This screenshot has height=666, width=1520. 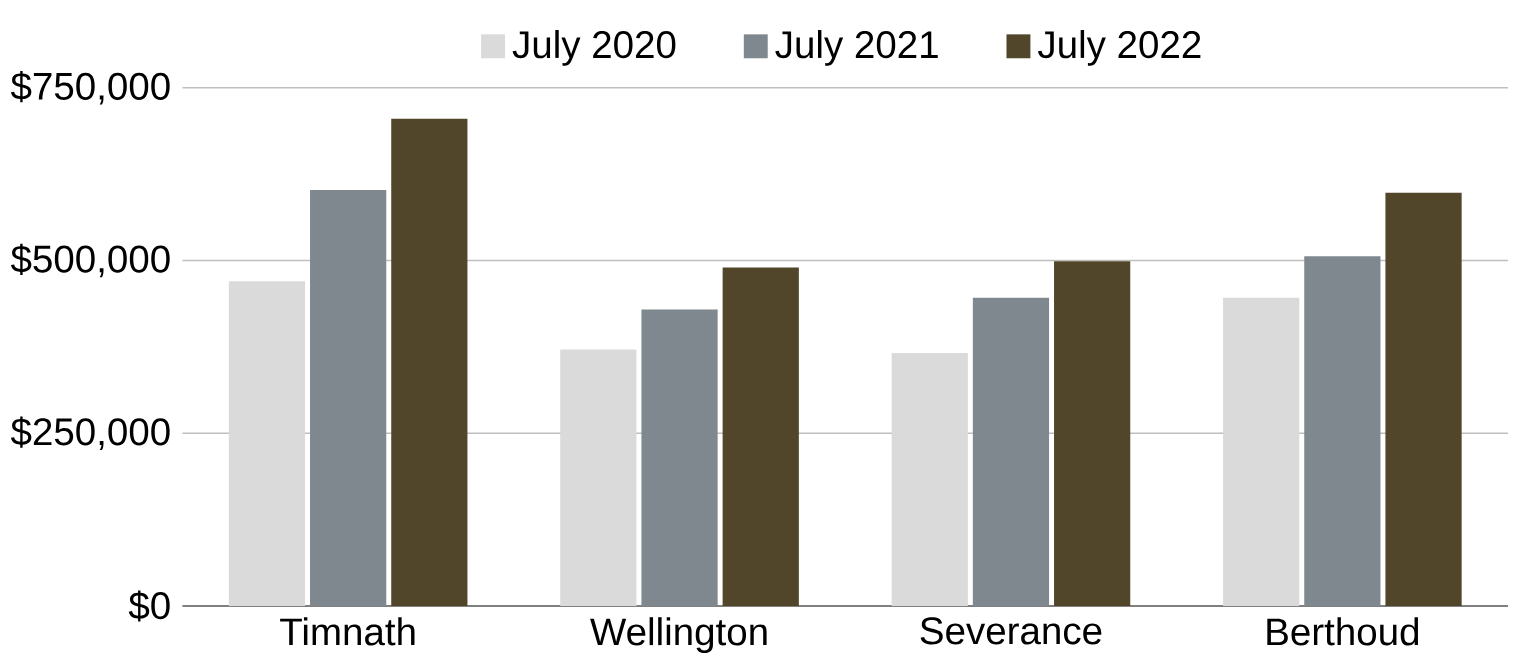 I want to click on x-tick-label: Wellington, so click(x=678, y=635).